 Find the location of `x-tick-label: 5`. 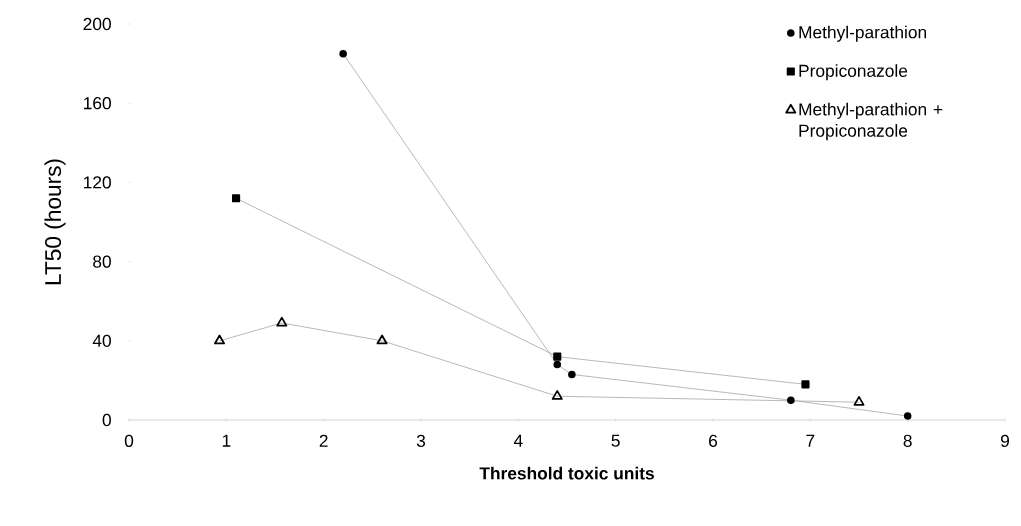

x-tick-label: 5 is located at coordinates (615, 440).